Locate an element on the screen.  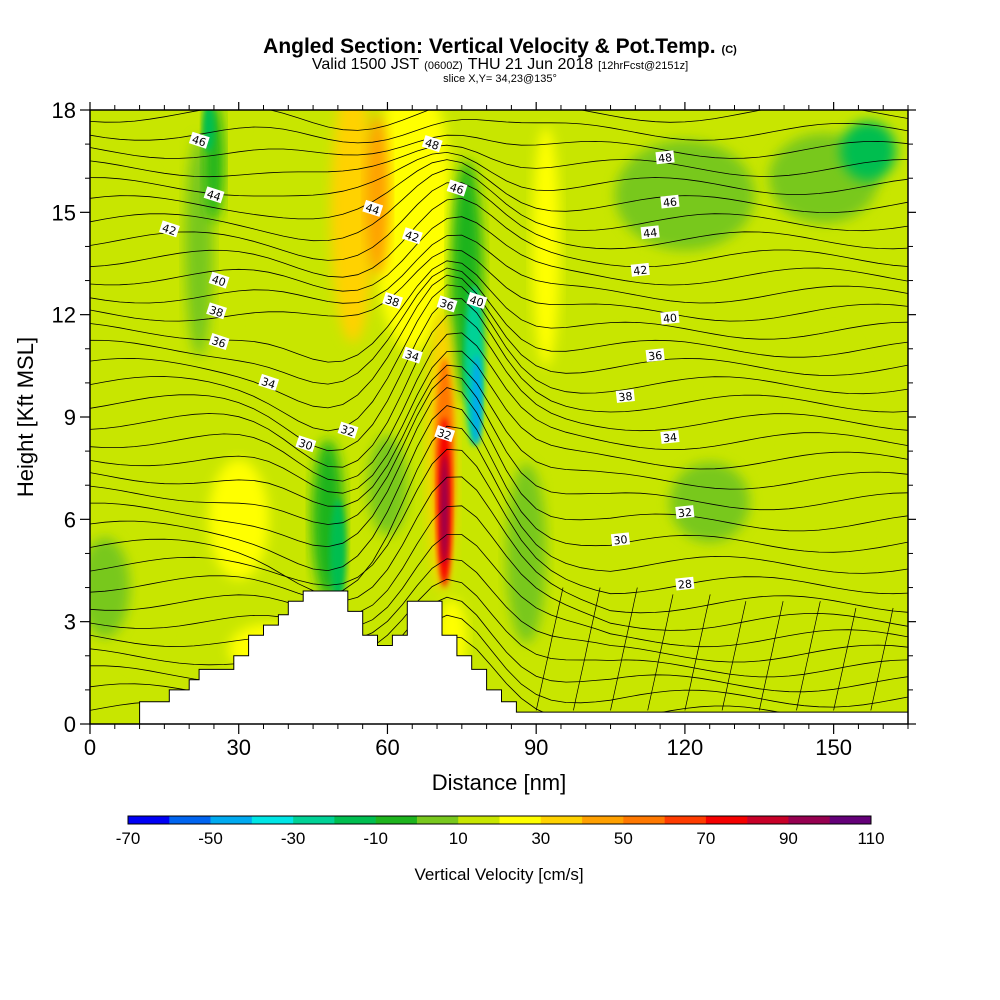
isoline-label: 40 is located at coordinates (670, 318).